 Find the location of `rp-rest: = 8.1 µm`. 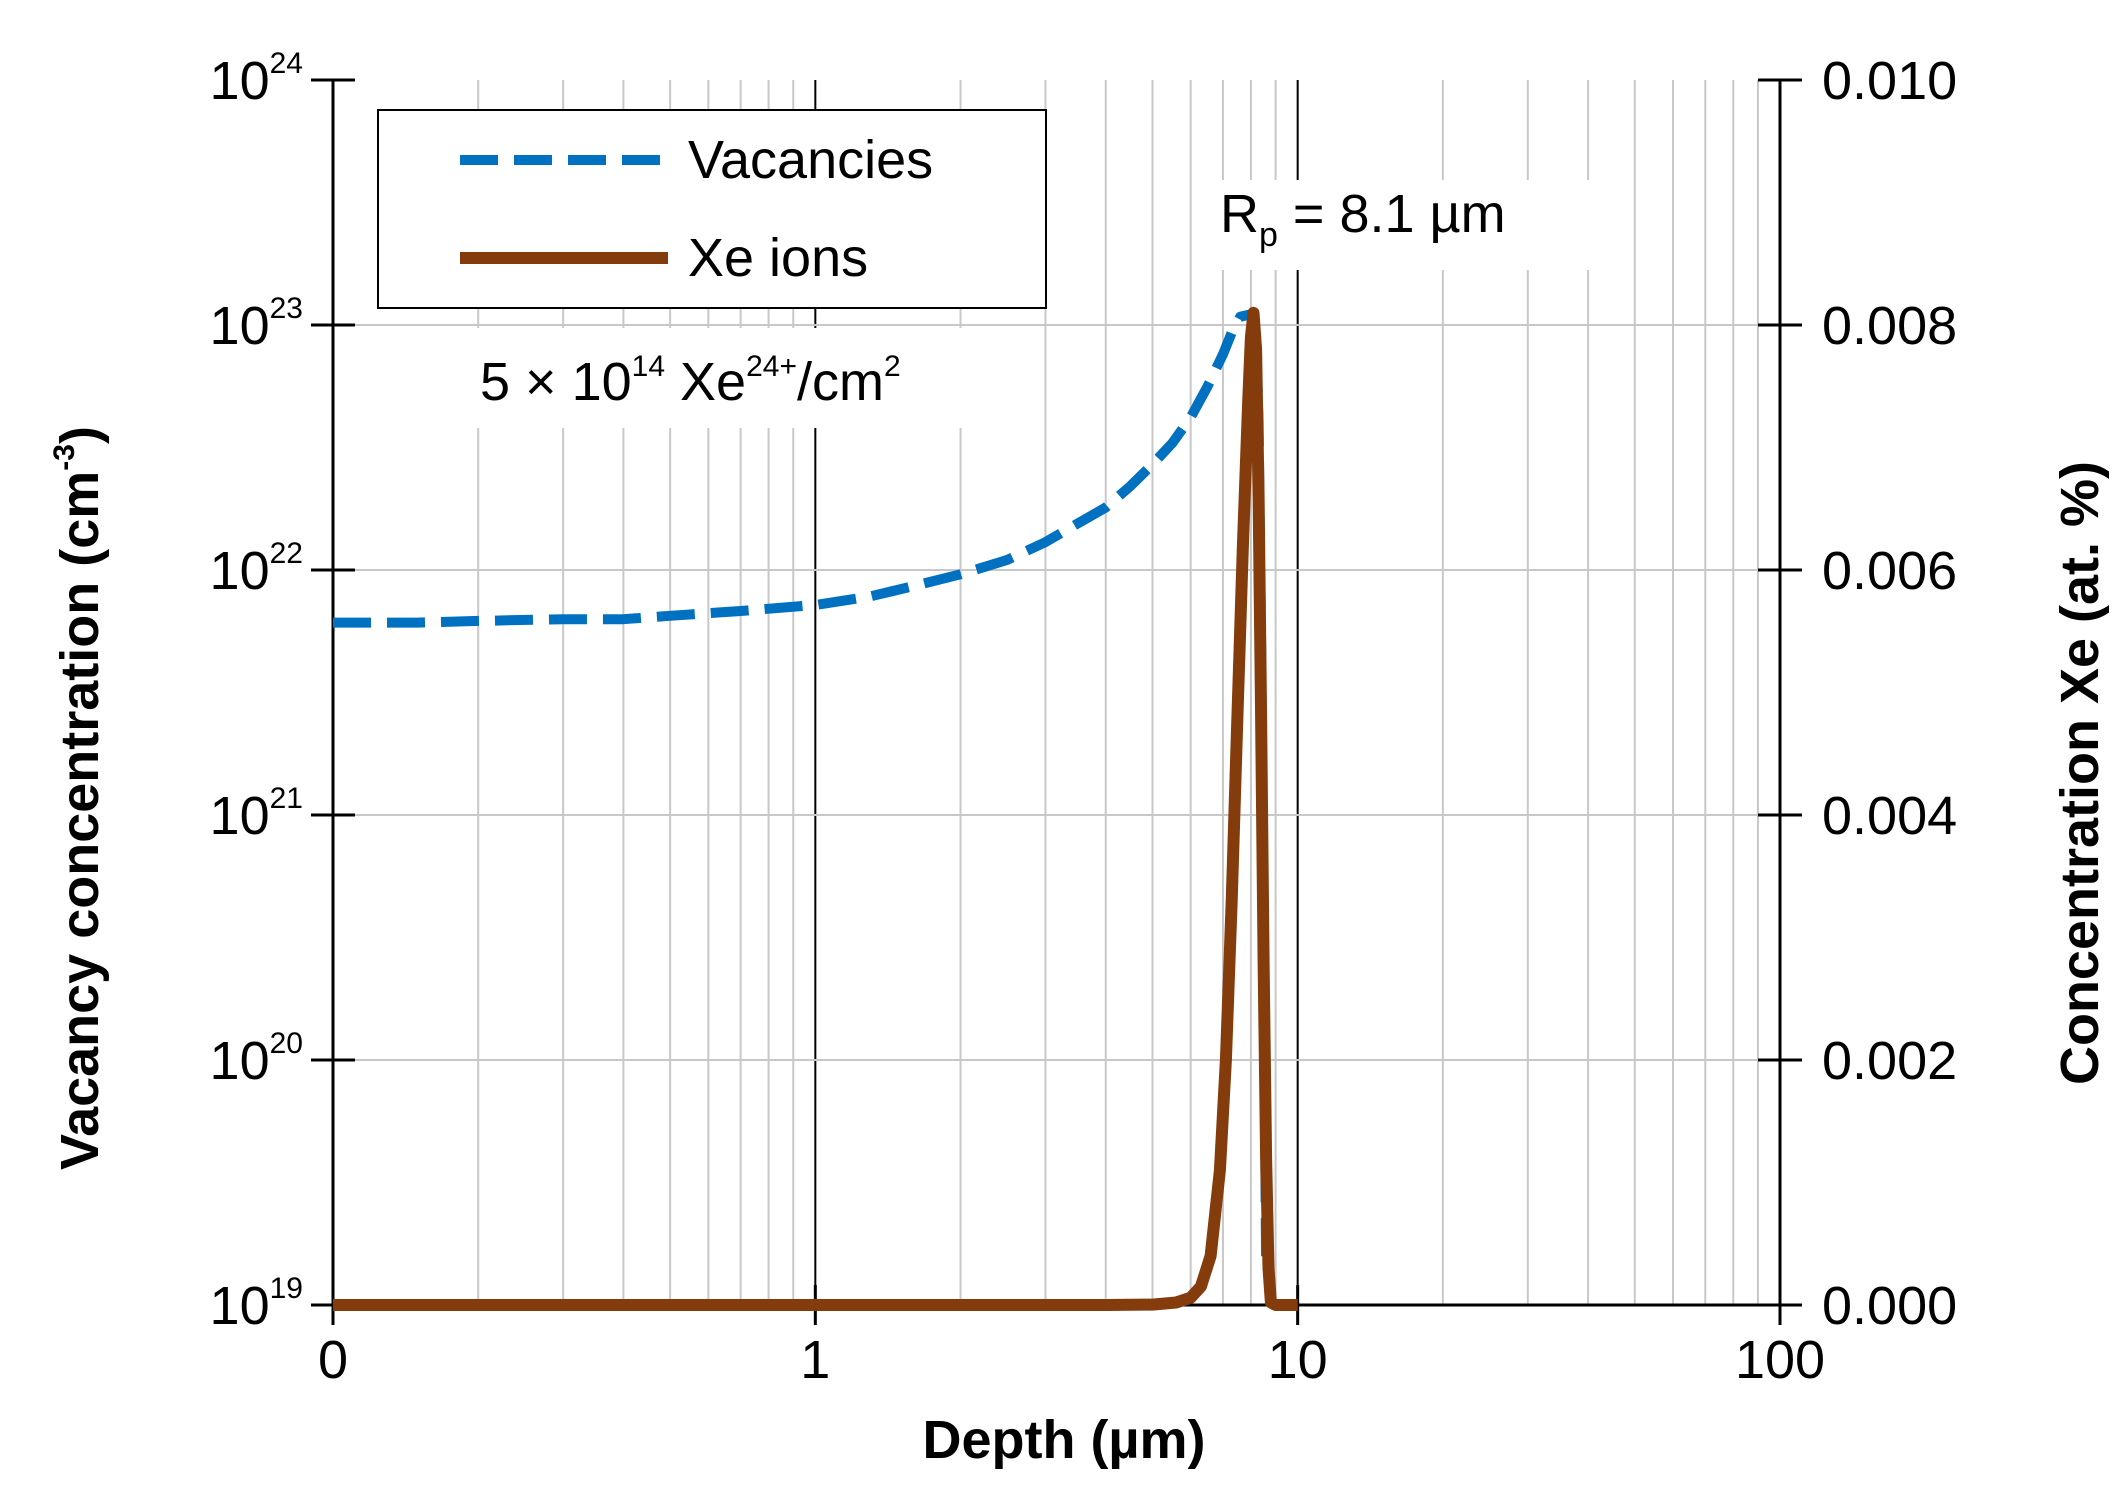

rp-rest: = 8.1 µm is located at coordinates (1392, 214).